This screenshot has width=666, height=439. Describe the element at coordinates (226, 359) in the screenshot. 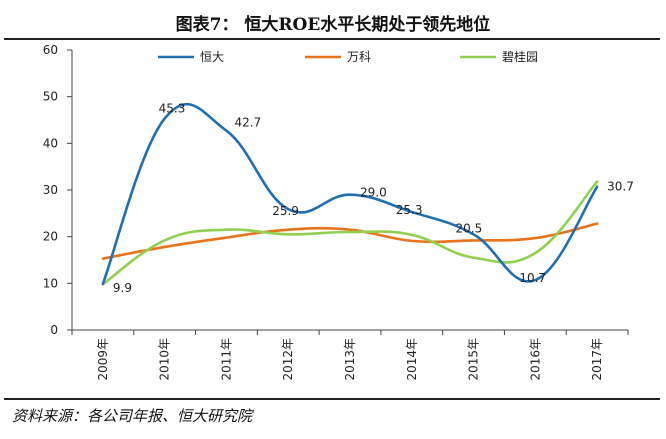

I see `x-tick-label: 2011年` at that location.